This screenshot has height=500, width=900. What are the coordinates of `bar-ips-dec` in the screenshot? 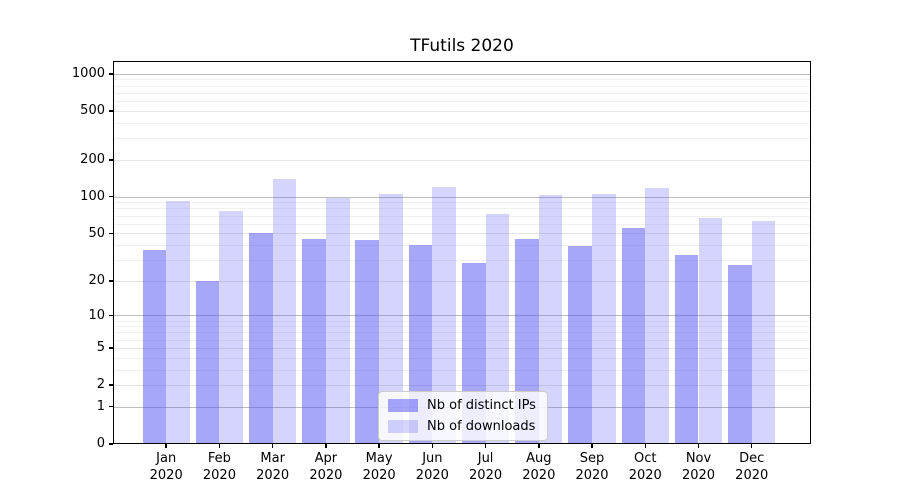 It's located at (740, 354).